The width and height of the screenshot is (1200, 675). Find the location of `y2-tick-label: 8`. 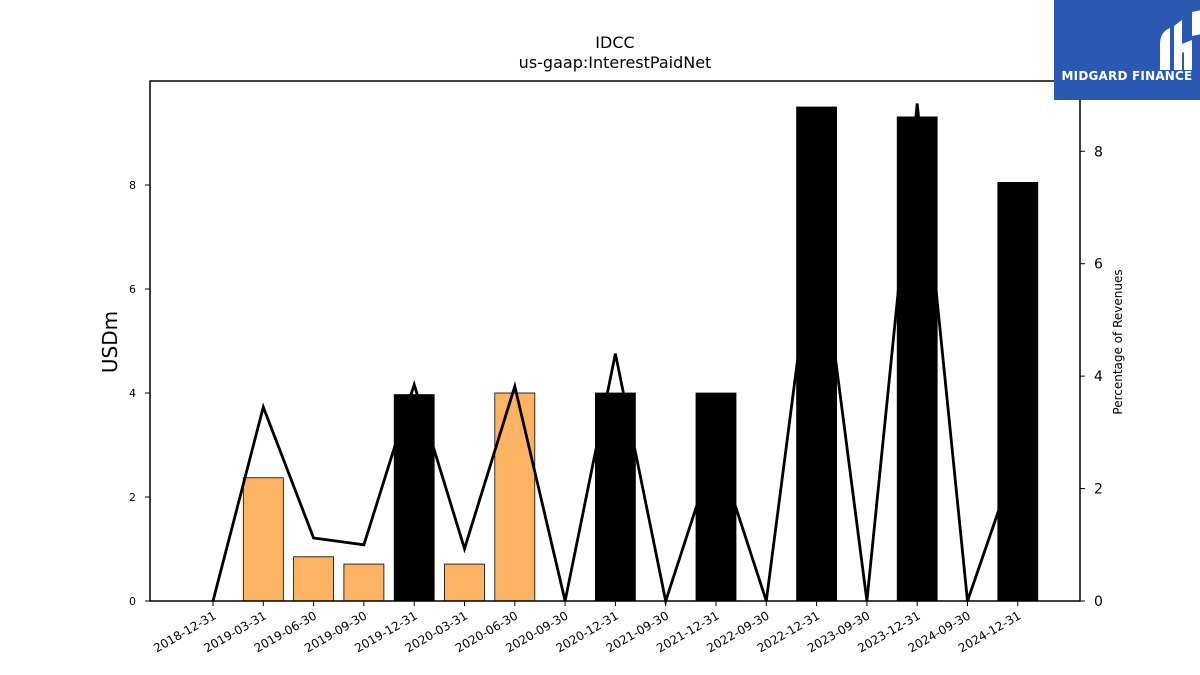

y2-tick-label: 8 is located at coordinates (1098, 152).